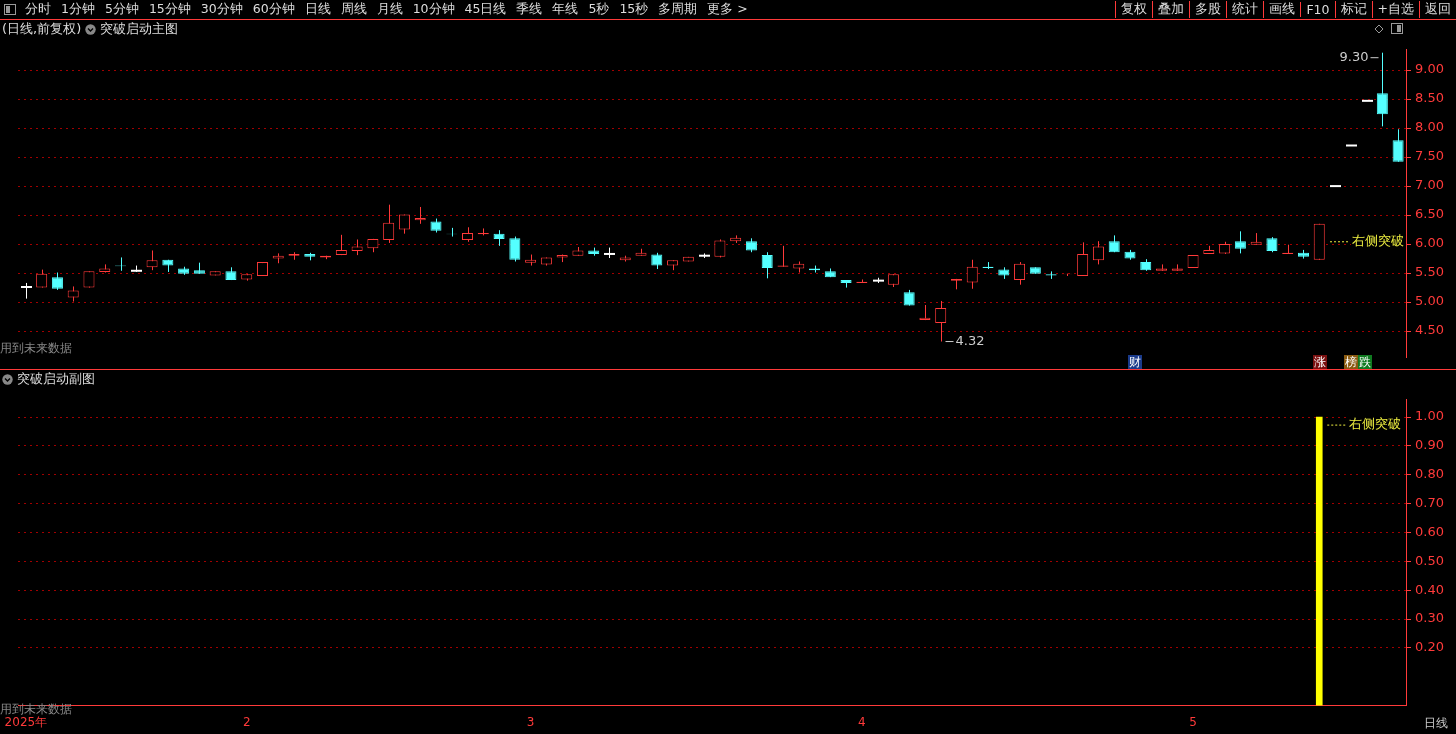  I want to click on annotation: 4.32, so click(970, 340).